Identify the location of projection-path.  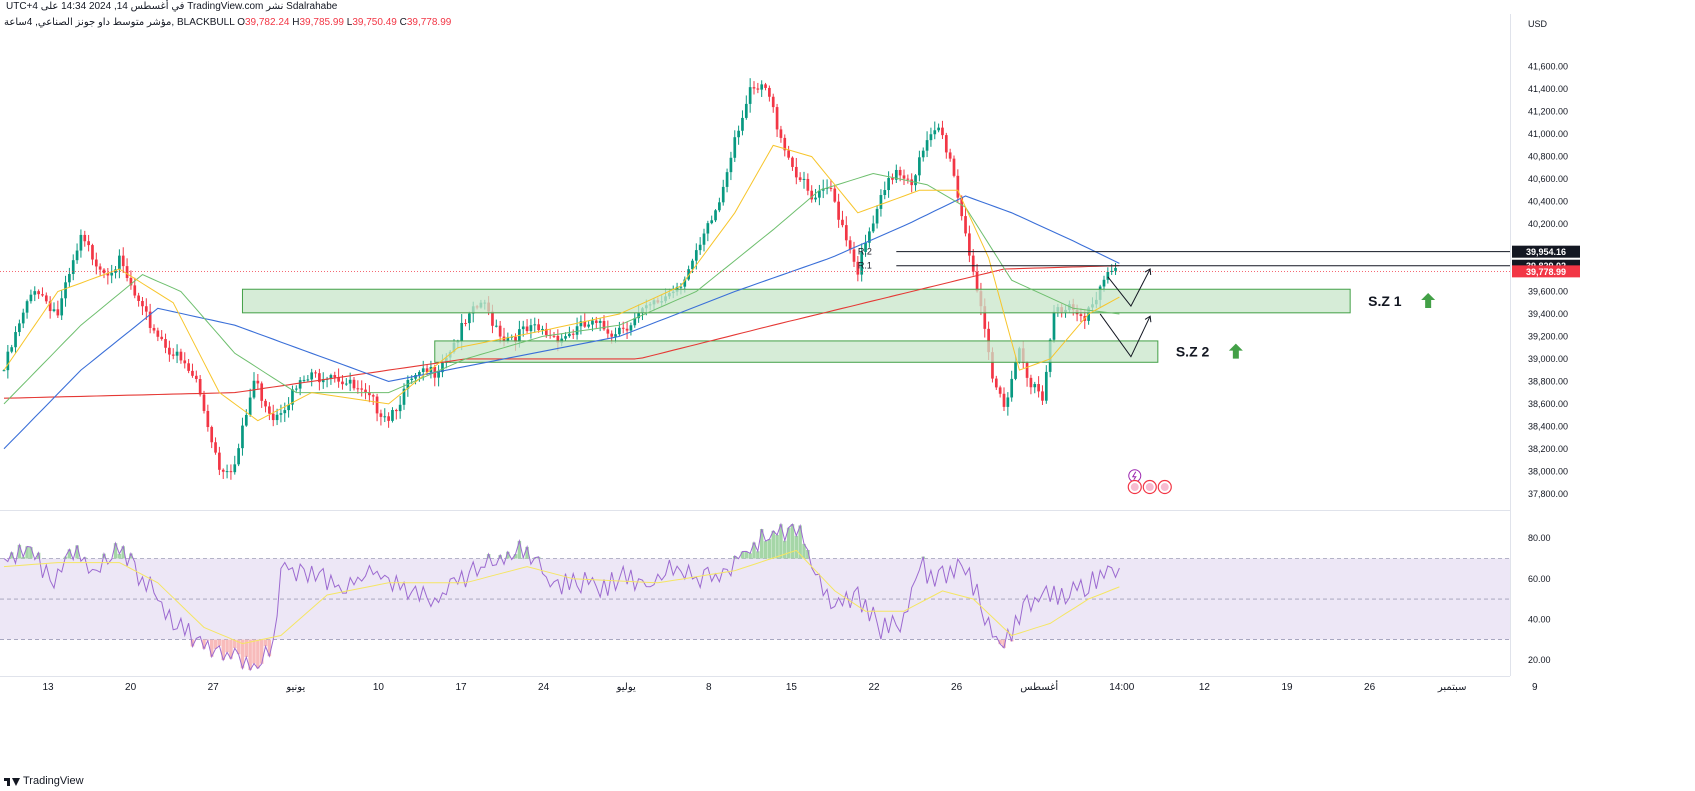
(1125, 335).